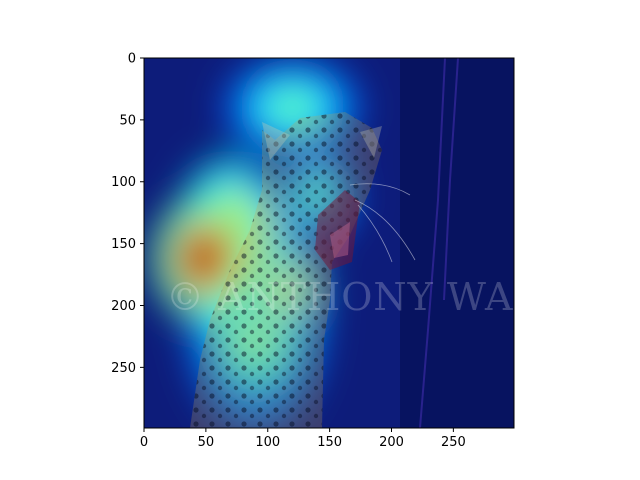  Describe the element at coordinates (329, 442) in the screenshot. I see `x-tick-label: 150` at that location.